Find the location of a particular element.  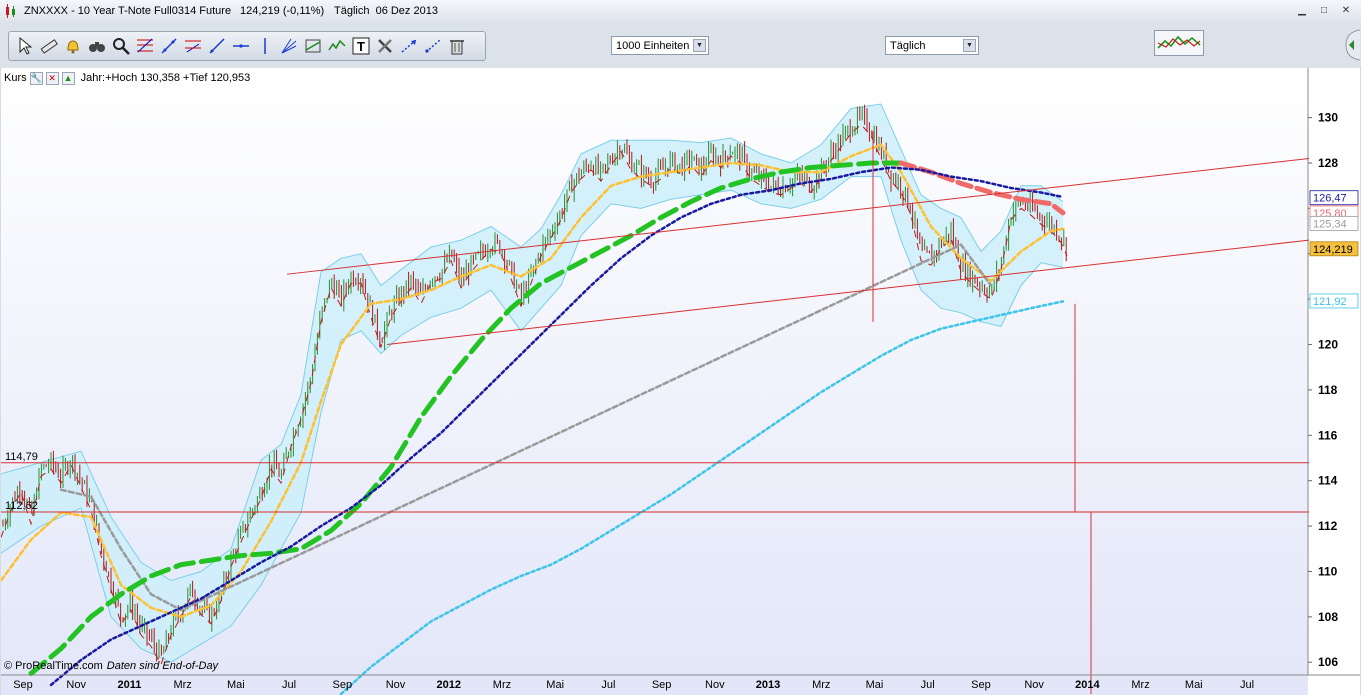

price-badge-label: 126,47 is located at coordinates (1330, 199).